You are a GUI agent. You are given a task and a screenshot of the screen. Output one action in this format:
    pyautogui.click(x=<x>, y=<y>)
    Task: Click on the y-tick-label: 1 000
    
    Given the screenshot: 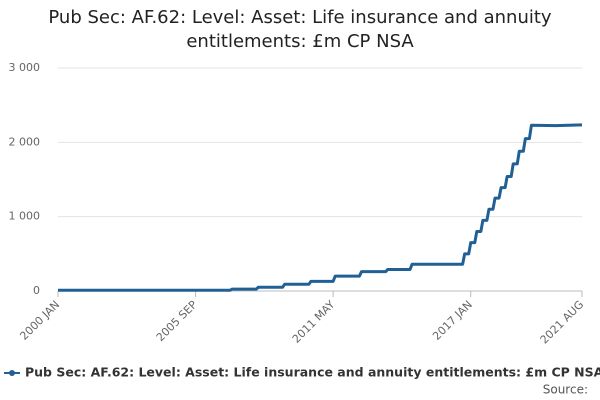 What is the action you would take?
    pyautogui.click(x=25, y=216)
    